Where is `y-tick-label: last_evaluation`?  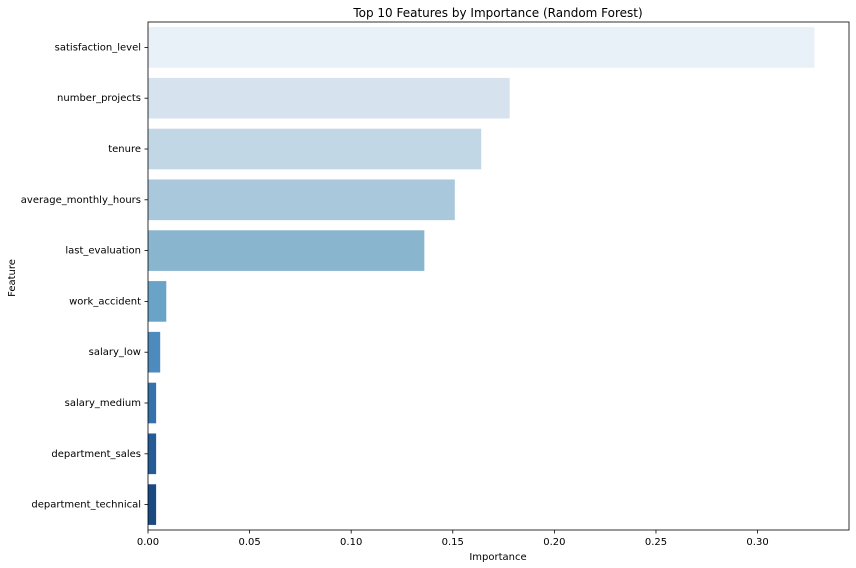 y-tick-label: last_evaluation is located at coordinates (103, 251).